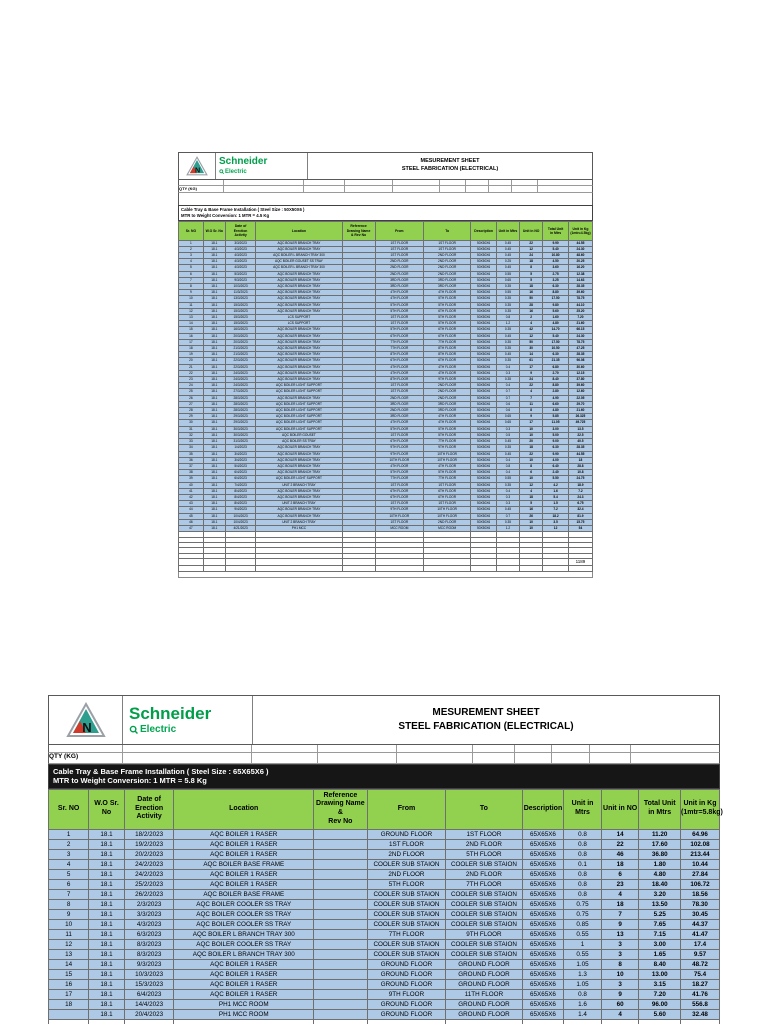 This screenshot has width=768, height=1024. Describe the element at coordinates (447, 404) in the screenshot. I see `cell: 3RD FLOOR` at that location.